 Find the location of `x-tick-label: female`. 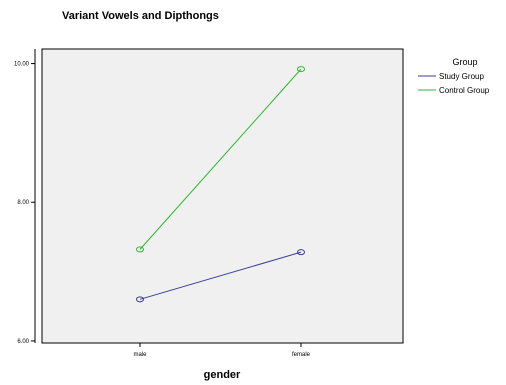

x-tick-label: female is located at coordinates (301, 355).